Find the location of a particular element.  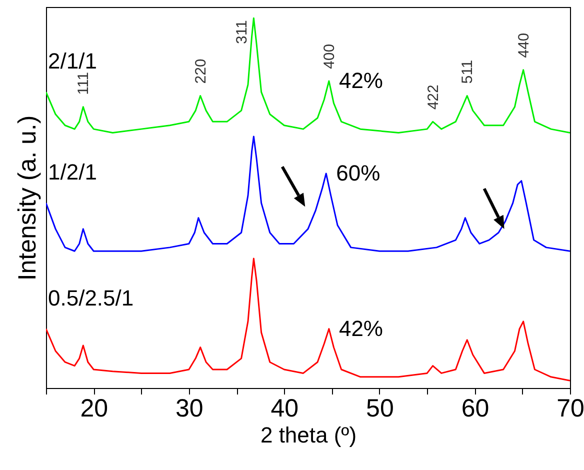

y-axis-title: Intensity (a. u.) is located at coordinates (28, 198).